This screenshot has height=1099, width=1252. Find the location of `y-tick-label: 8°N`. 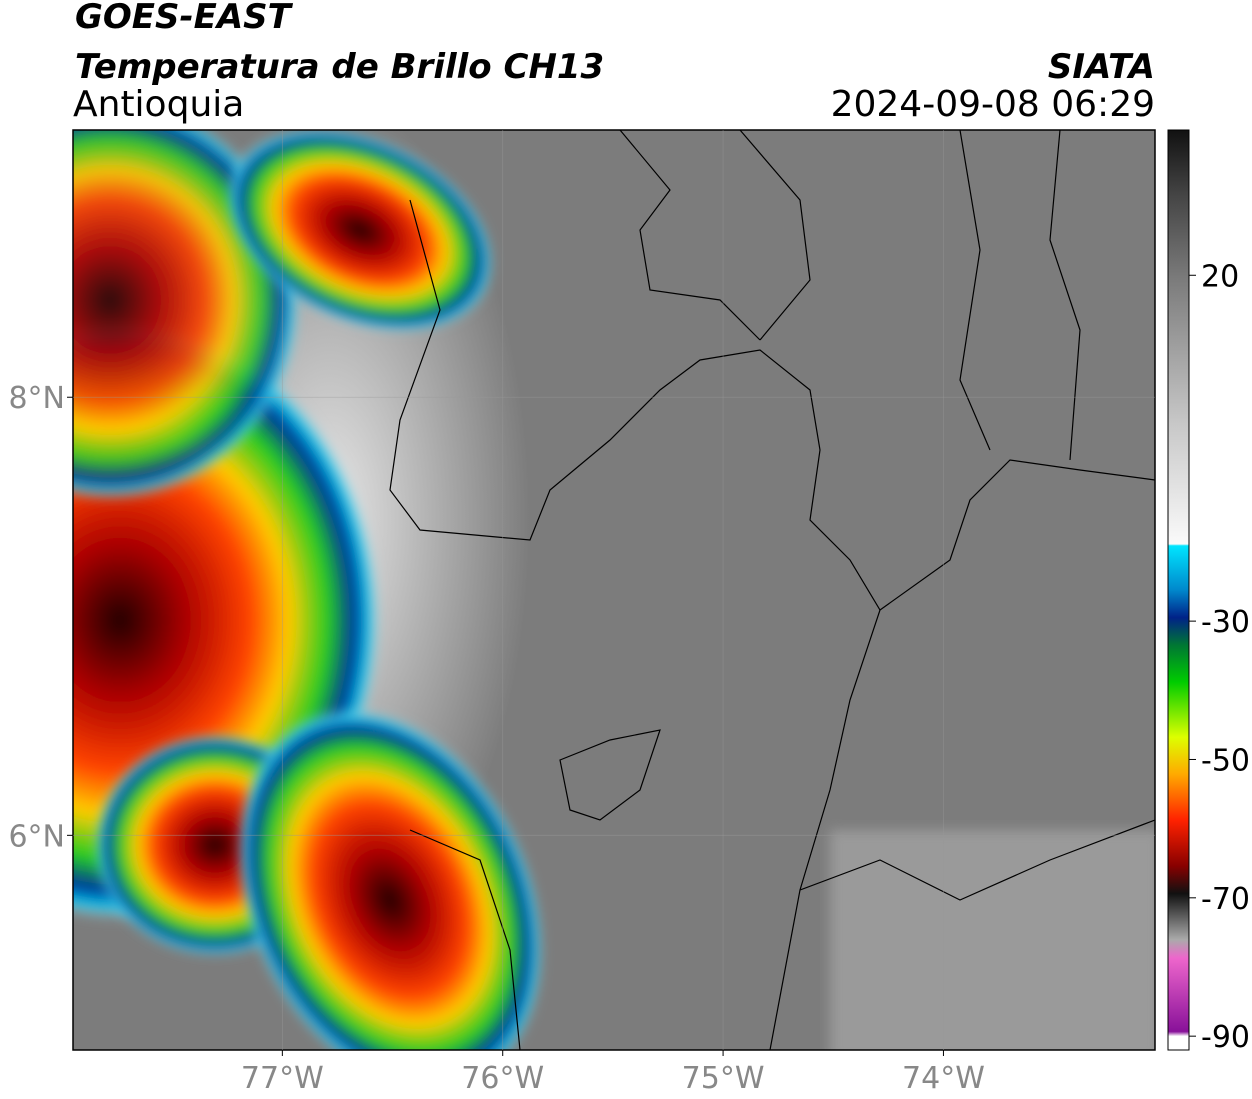

y-tick-label: 8°N is located at coordinates (36, 398).